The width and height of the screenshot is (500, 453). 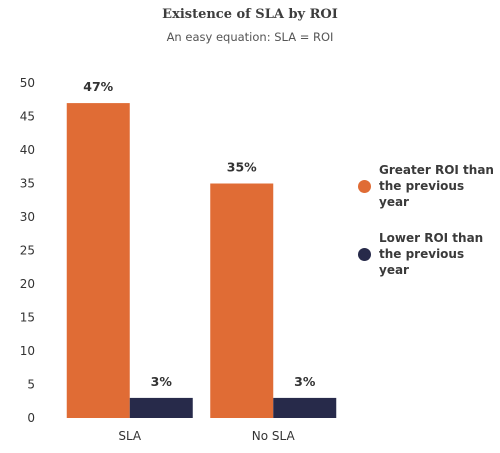 I want to click on y-tick-label: 50, so click(x=27, y=83).